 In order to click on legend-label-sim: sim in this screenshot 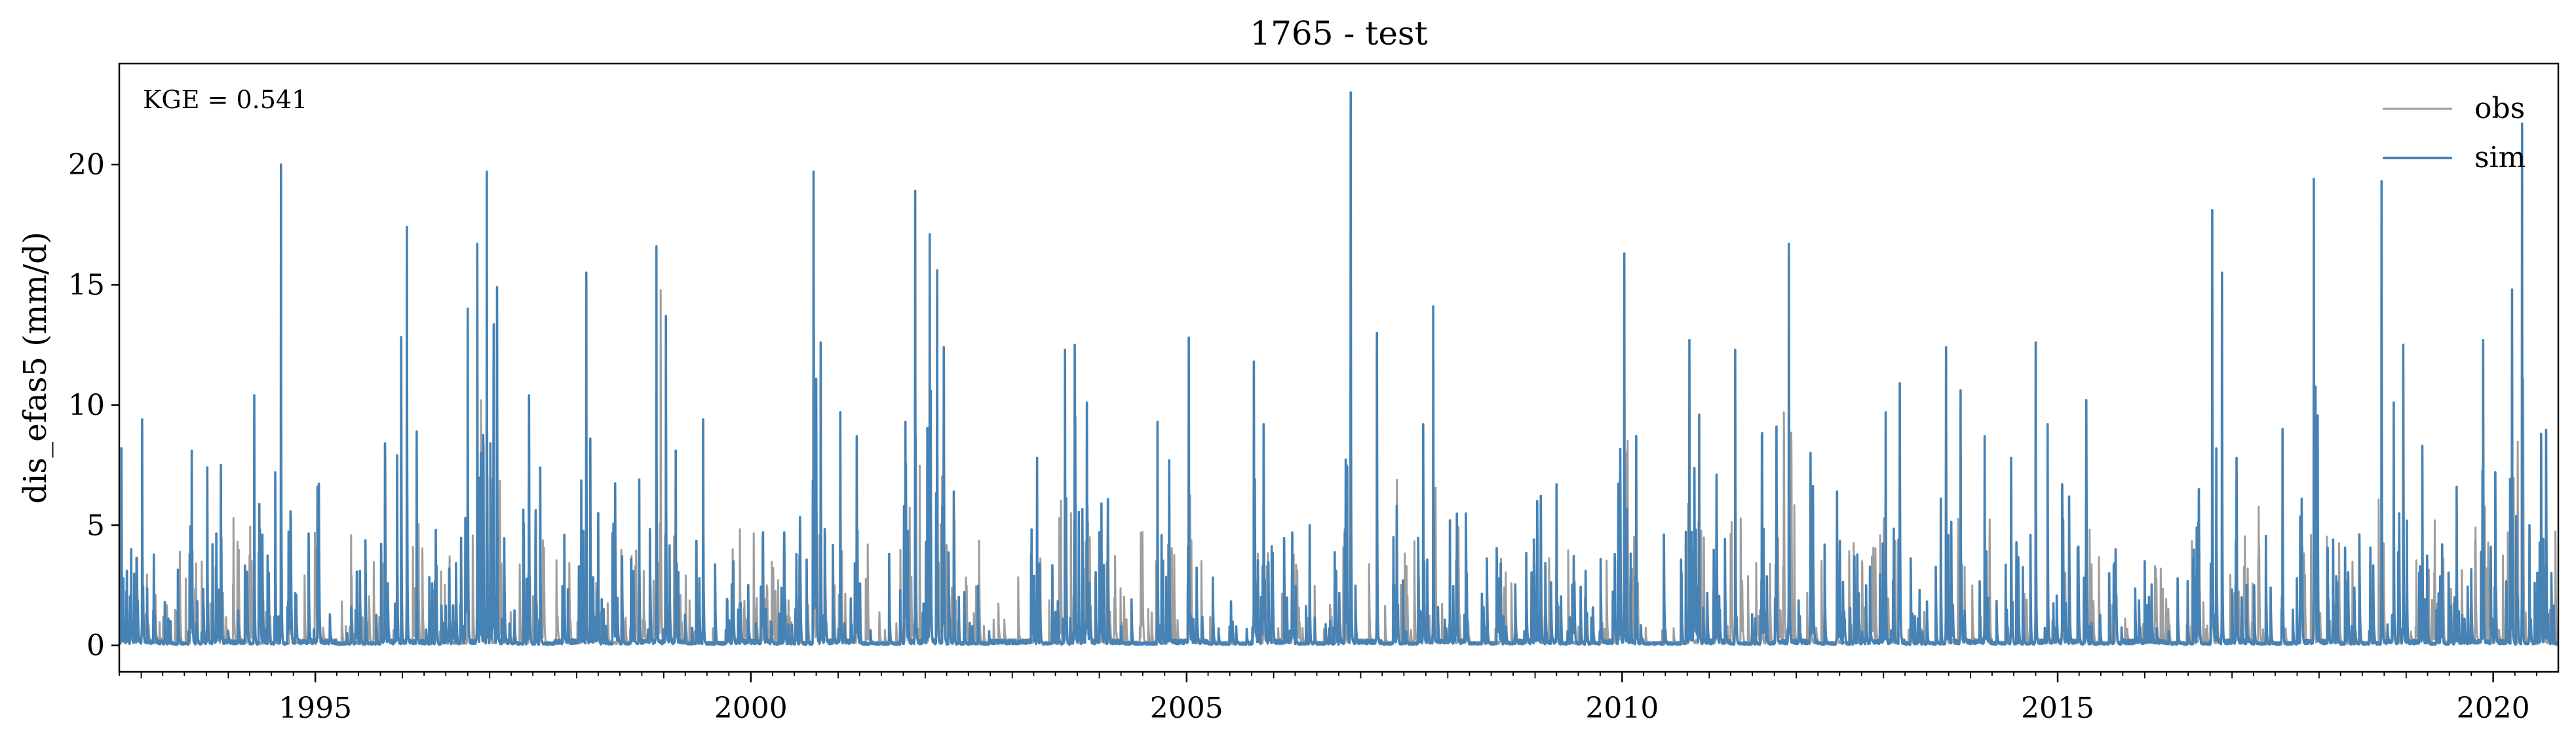, I will do `click(2500, 157)`.